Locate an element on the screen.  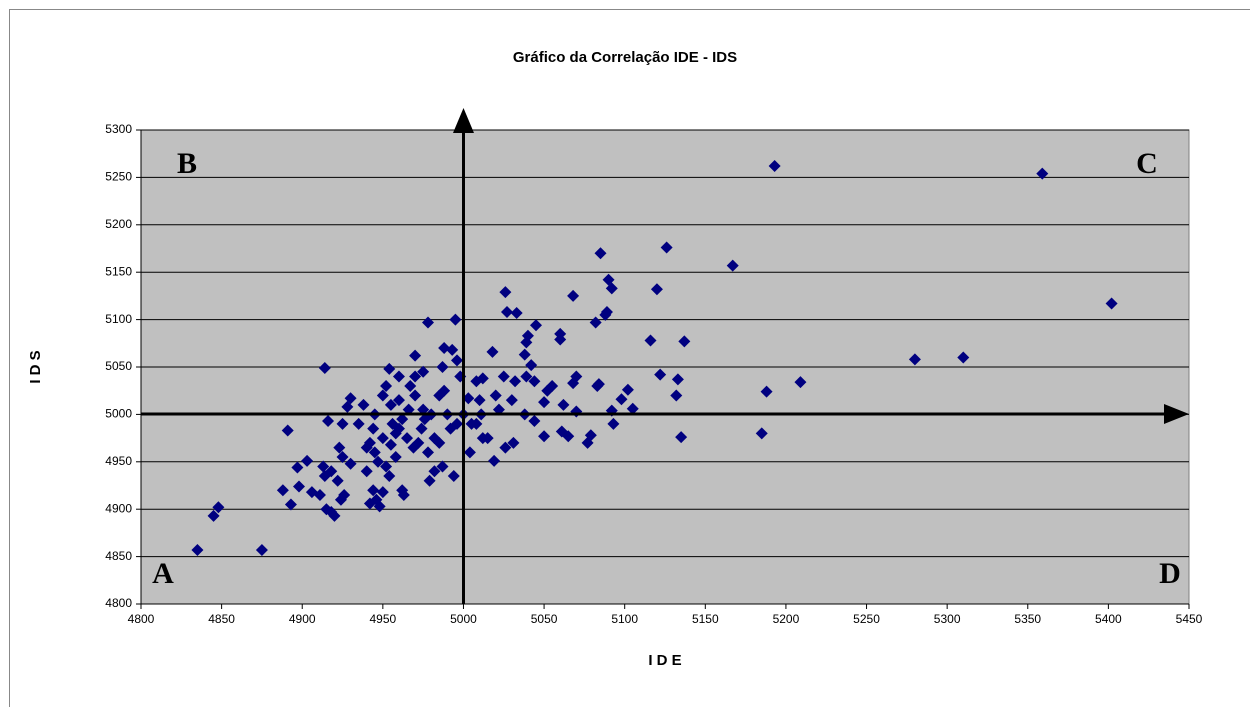
x-tick-label: 5100 is located at coordinates (624, 619).